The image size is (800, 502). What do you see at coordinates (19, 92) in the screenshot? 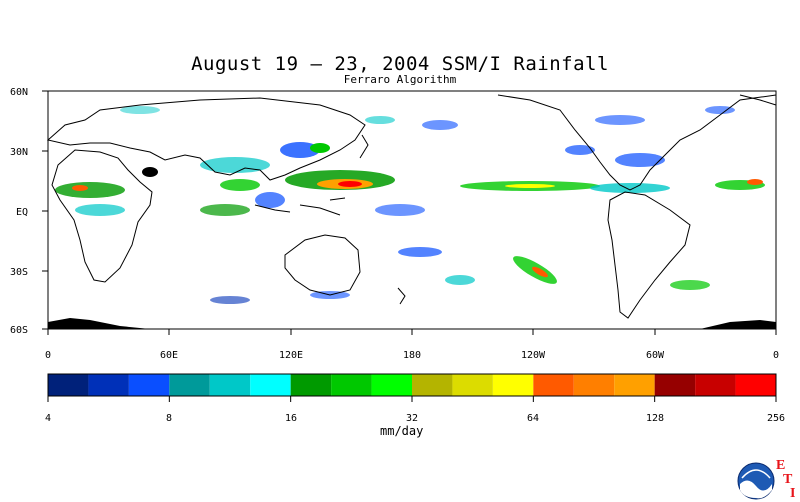
I see `lat-label: 60N` at bounding box center [19, 92].